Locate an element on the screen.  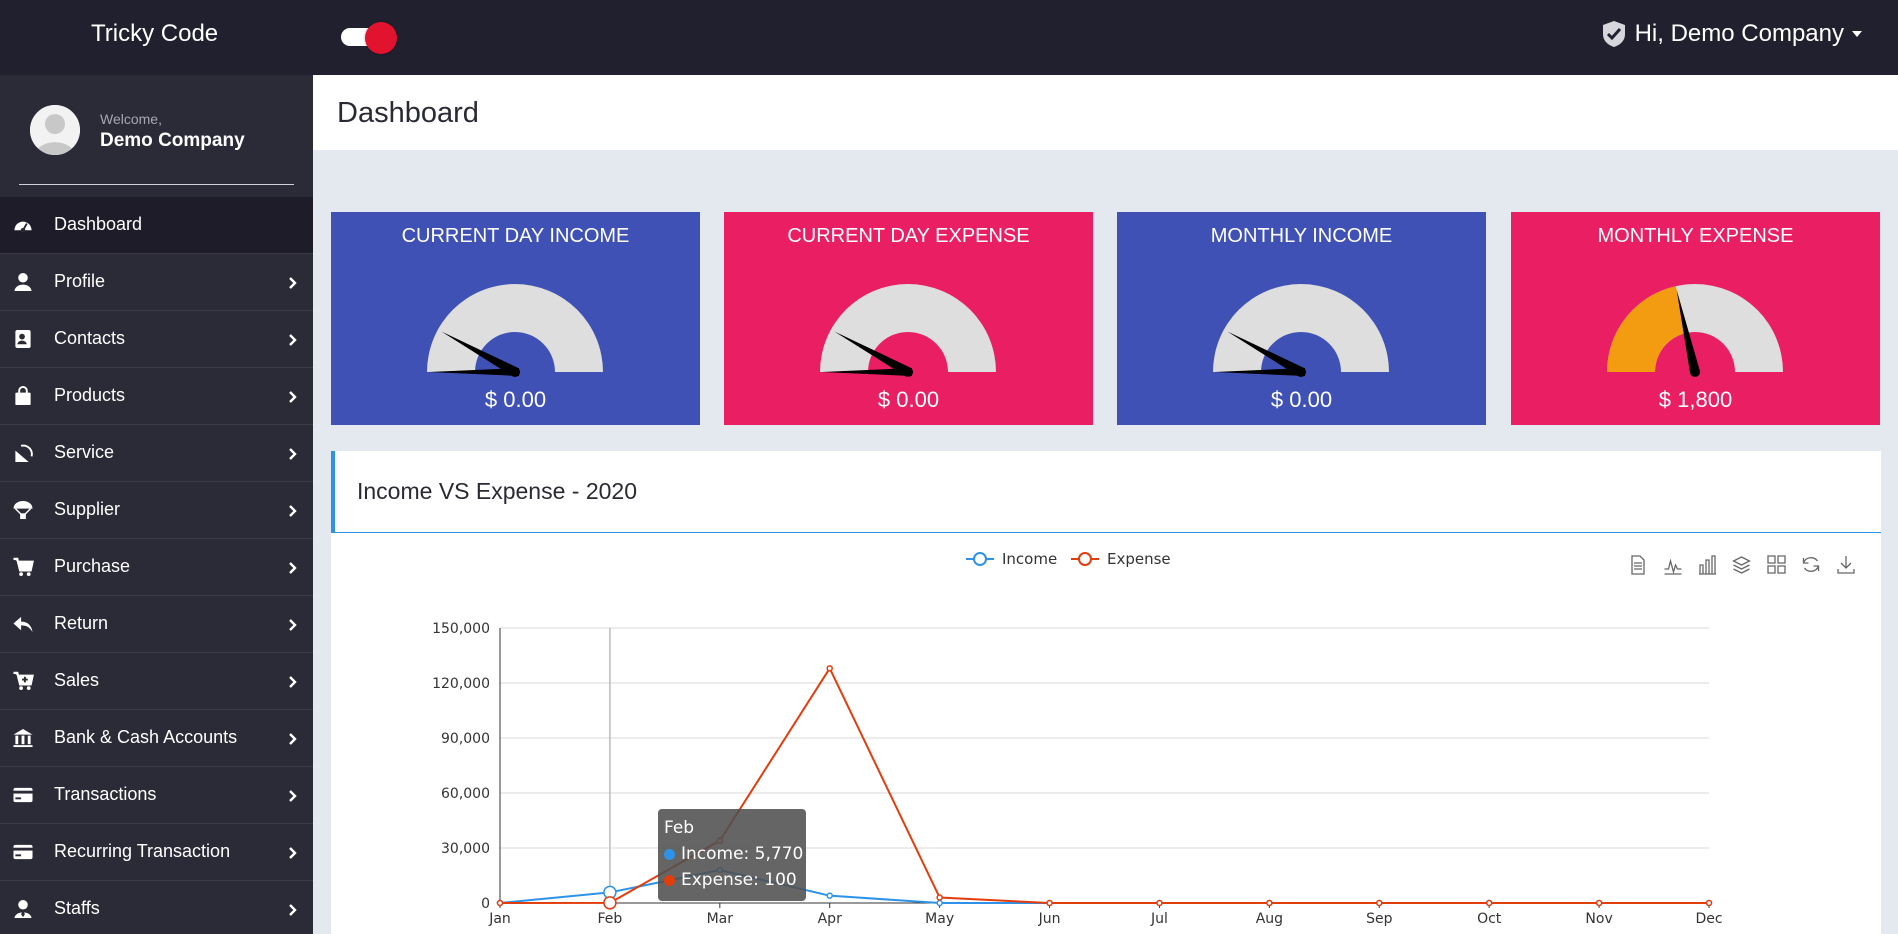
summary-card: MONTHLY EXPENSE $ 1,800 is located at coordinates (1695, 318).